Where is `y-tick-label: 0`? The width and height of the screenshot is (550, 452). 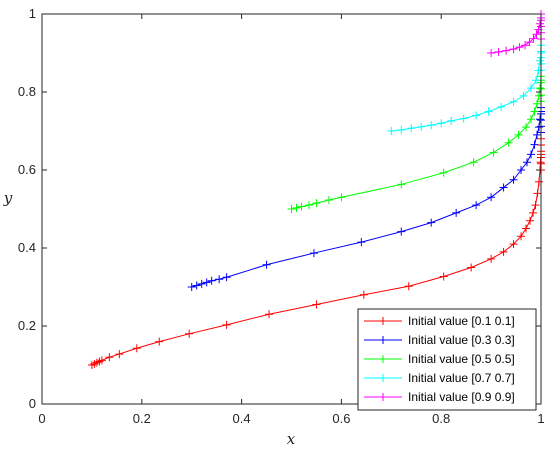 y-tick-label: 0 is located at coordinates (32, 403).